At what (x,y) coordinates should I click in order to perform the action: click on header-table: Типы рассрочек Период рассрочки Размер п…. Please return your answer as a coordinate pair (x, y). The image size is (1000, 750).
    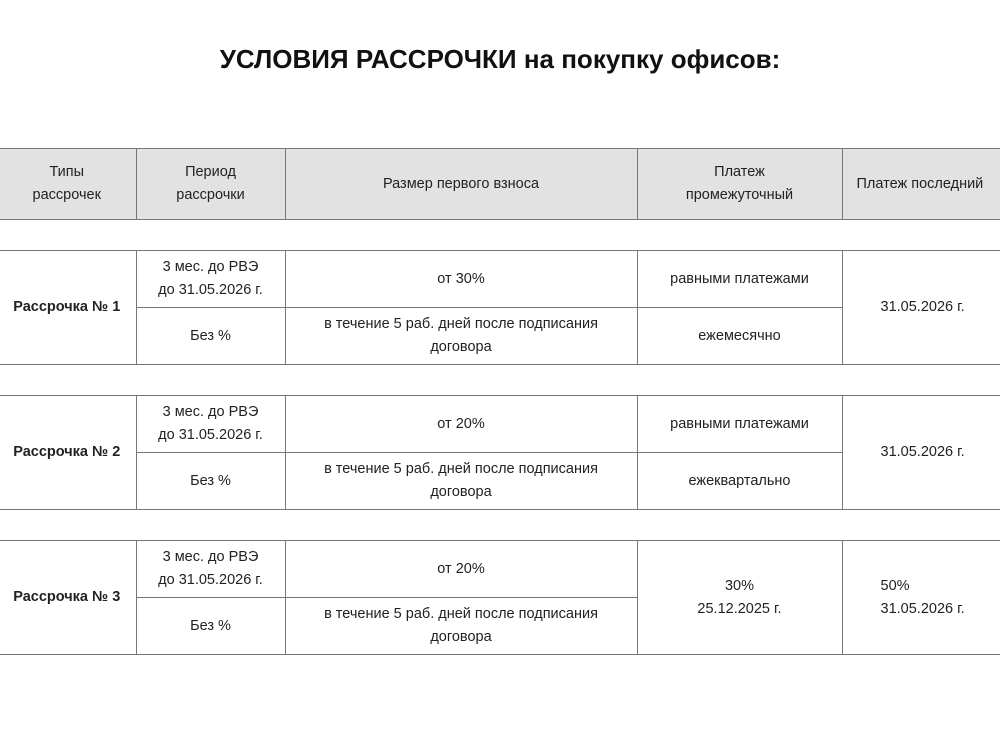
    Looking at the image, I should click on (500, 184).